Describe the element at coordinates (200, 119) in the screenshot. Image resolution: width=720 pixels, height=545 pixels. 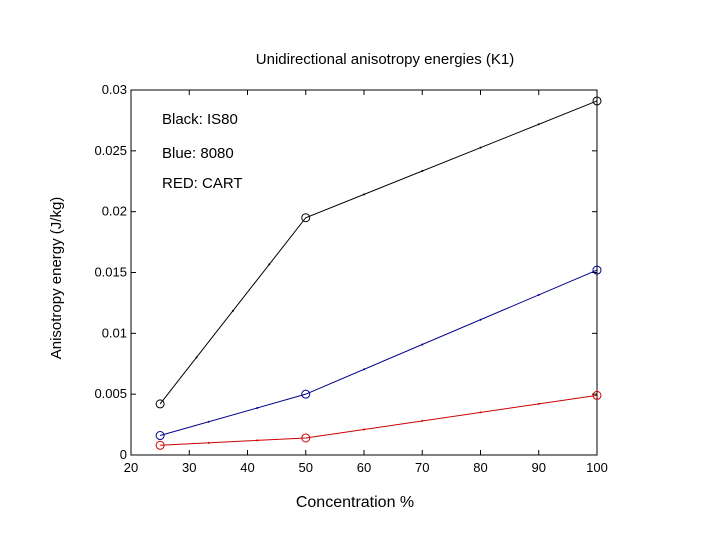
I see `annotation-black: Black: IS80` at that location.